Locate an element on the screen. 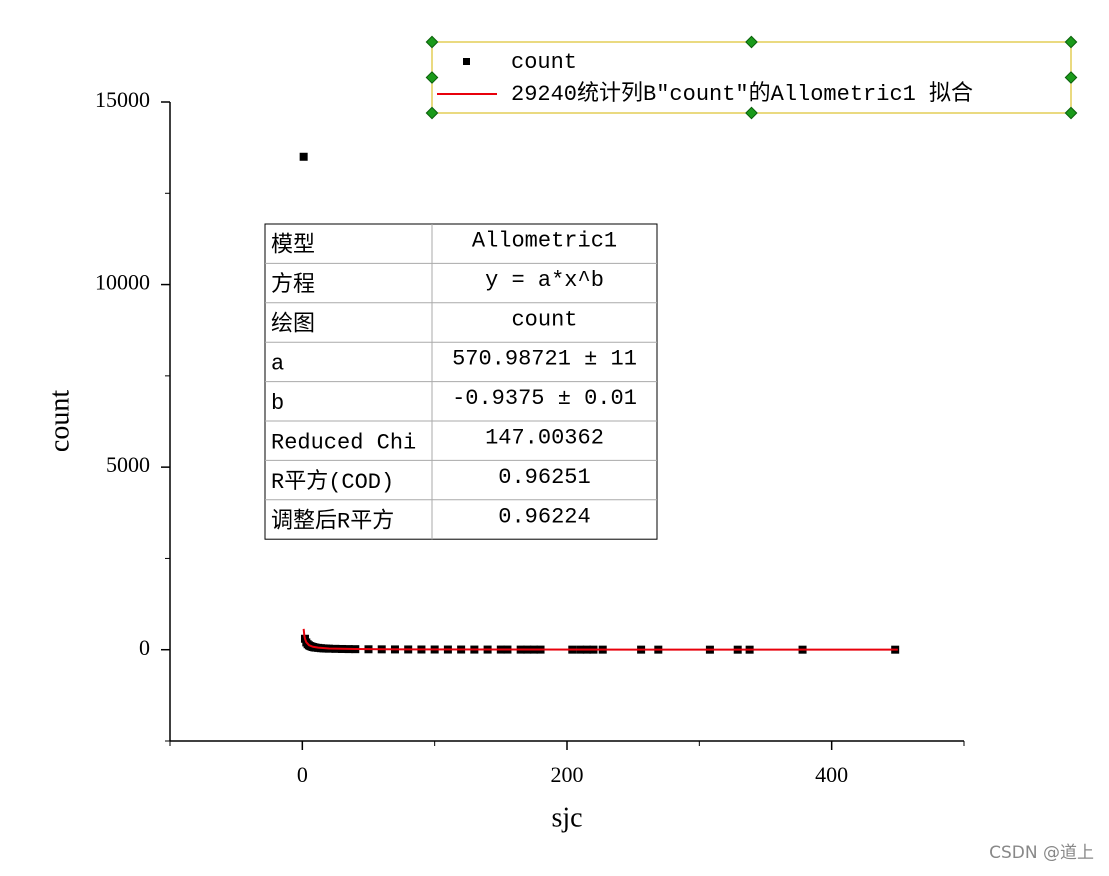 Image resolution: width=1109 pixels, height=876 pixels. table-value: 147.00362 is located at coordinates (544, 438).